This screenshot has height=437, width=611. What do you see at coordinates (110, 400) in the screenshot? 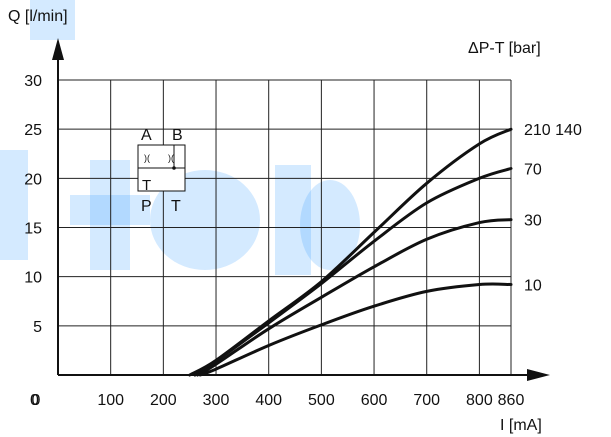
I see `x-tick-label-1: 100` at bounding box center [110, 400].